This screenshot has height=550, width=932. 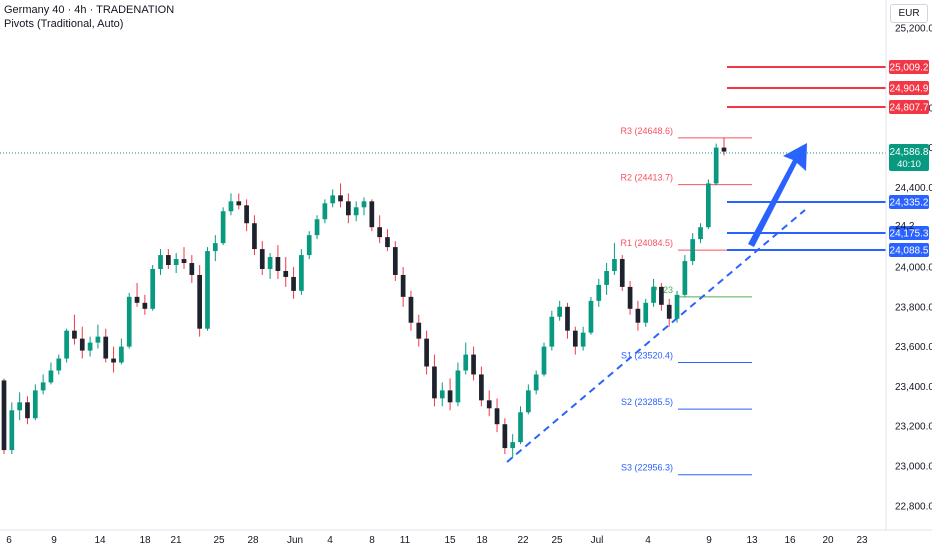 What do you see at coordinates (647, 468) in the screenshot?
I see `pivot-label-s3: S3 (22956.3)` at bounding box center [647, 468].